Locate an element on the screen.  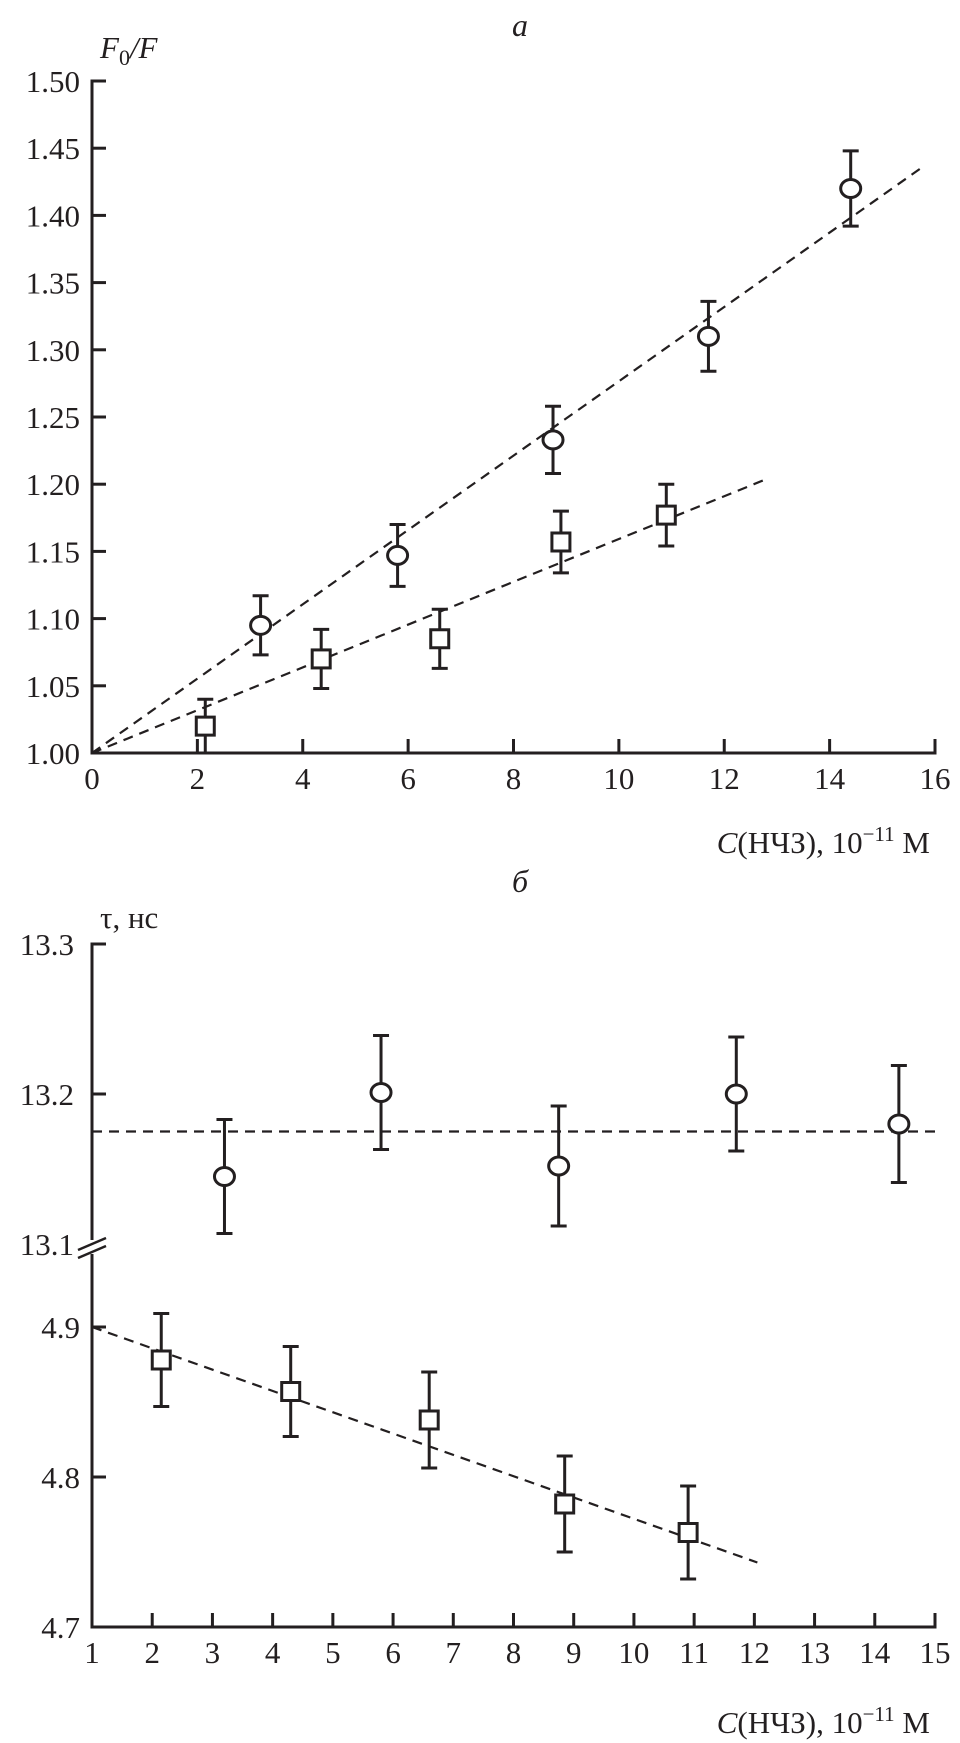
y-tick-label: 13.2 is located at coordinates (47, 1094).